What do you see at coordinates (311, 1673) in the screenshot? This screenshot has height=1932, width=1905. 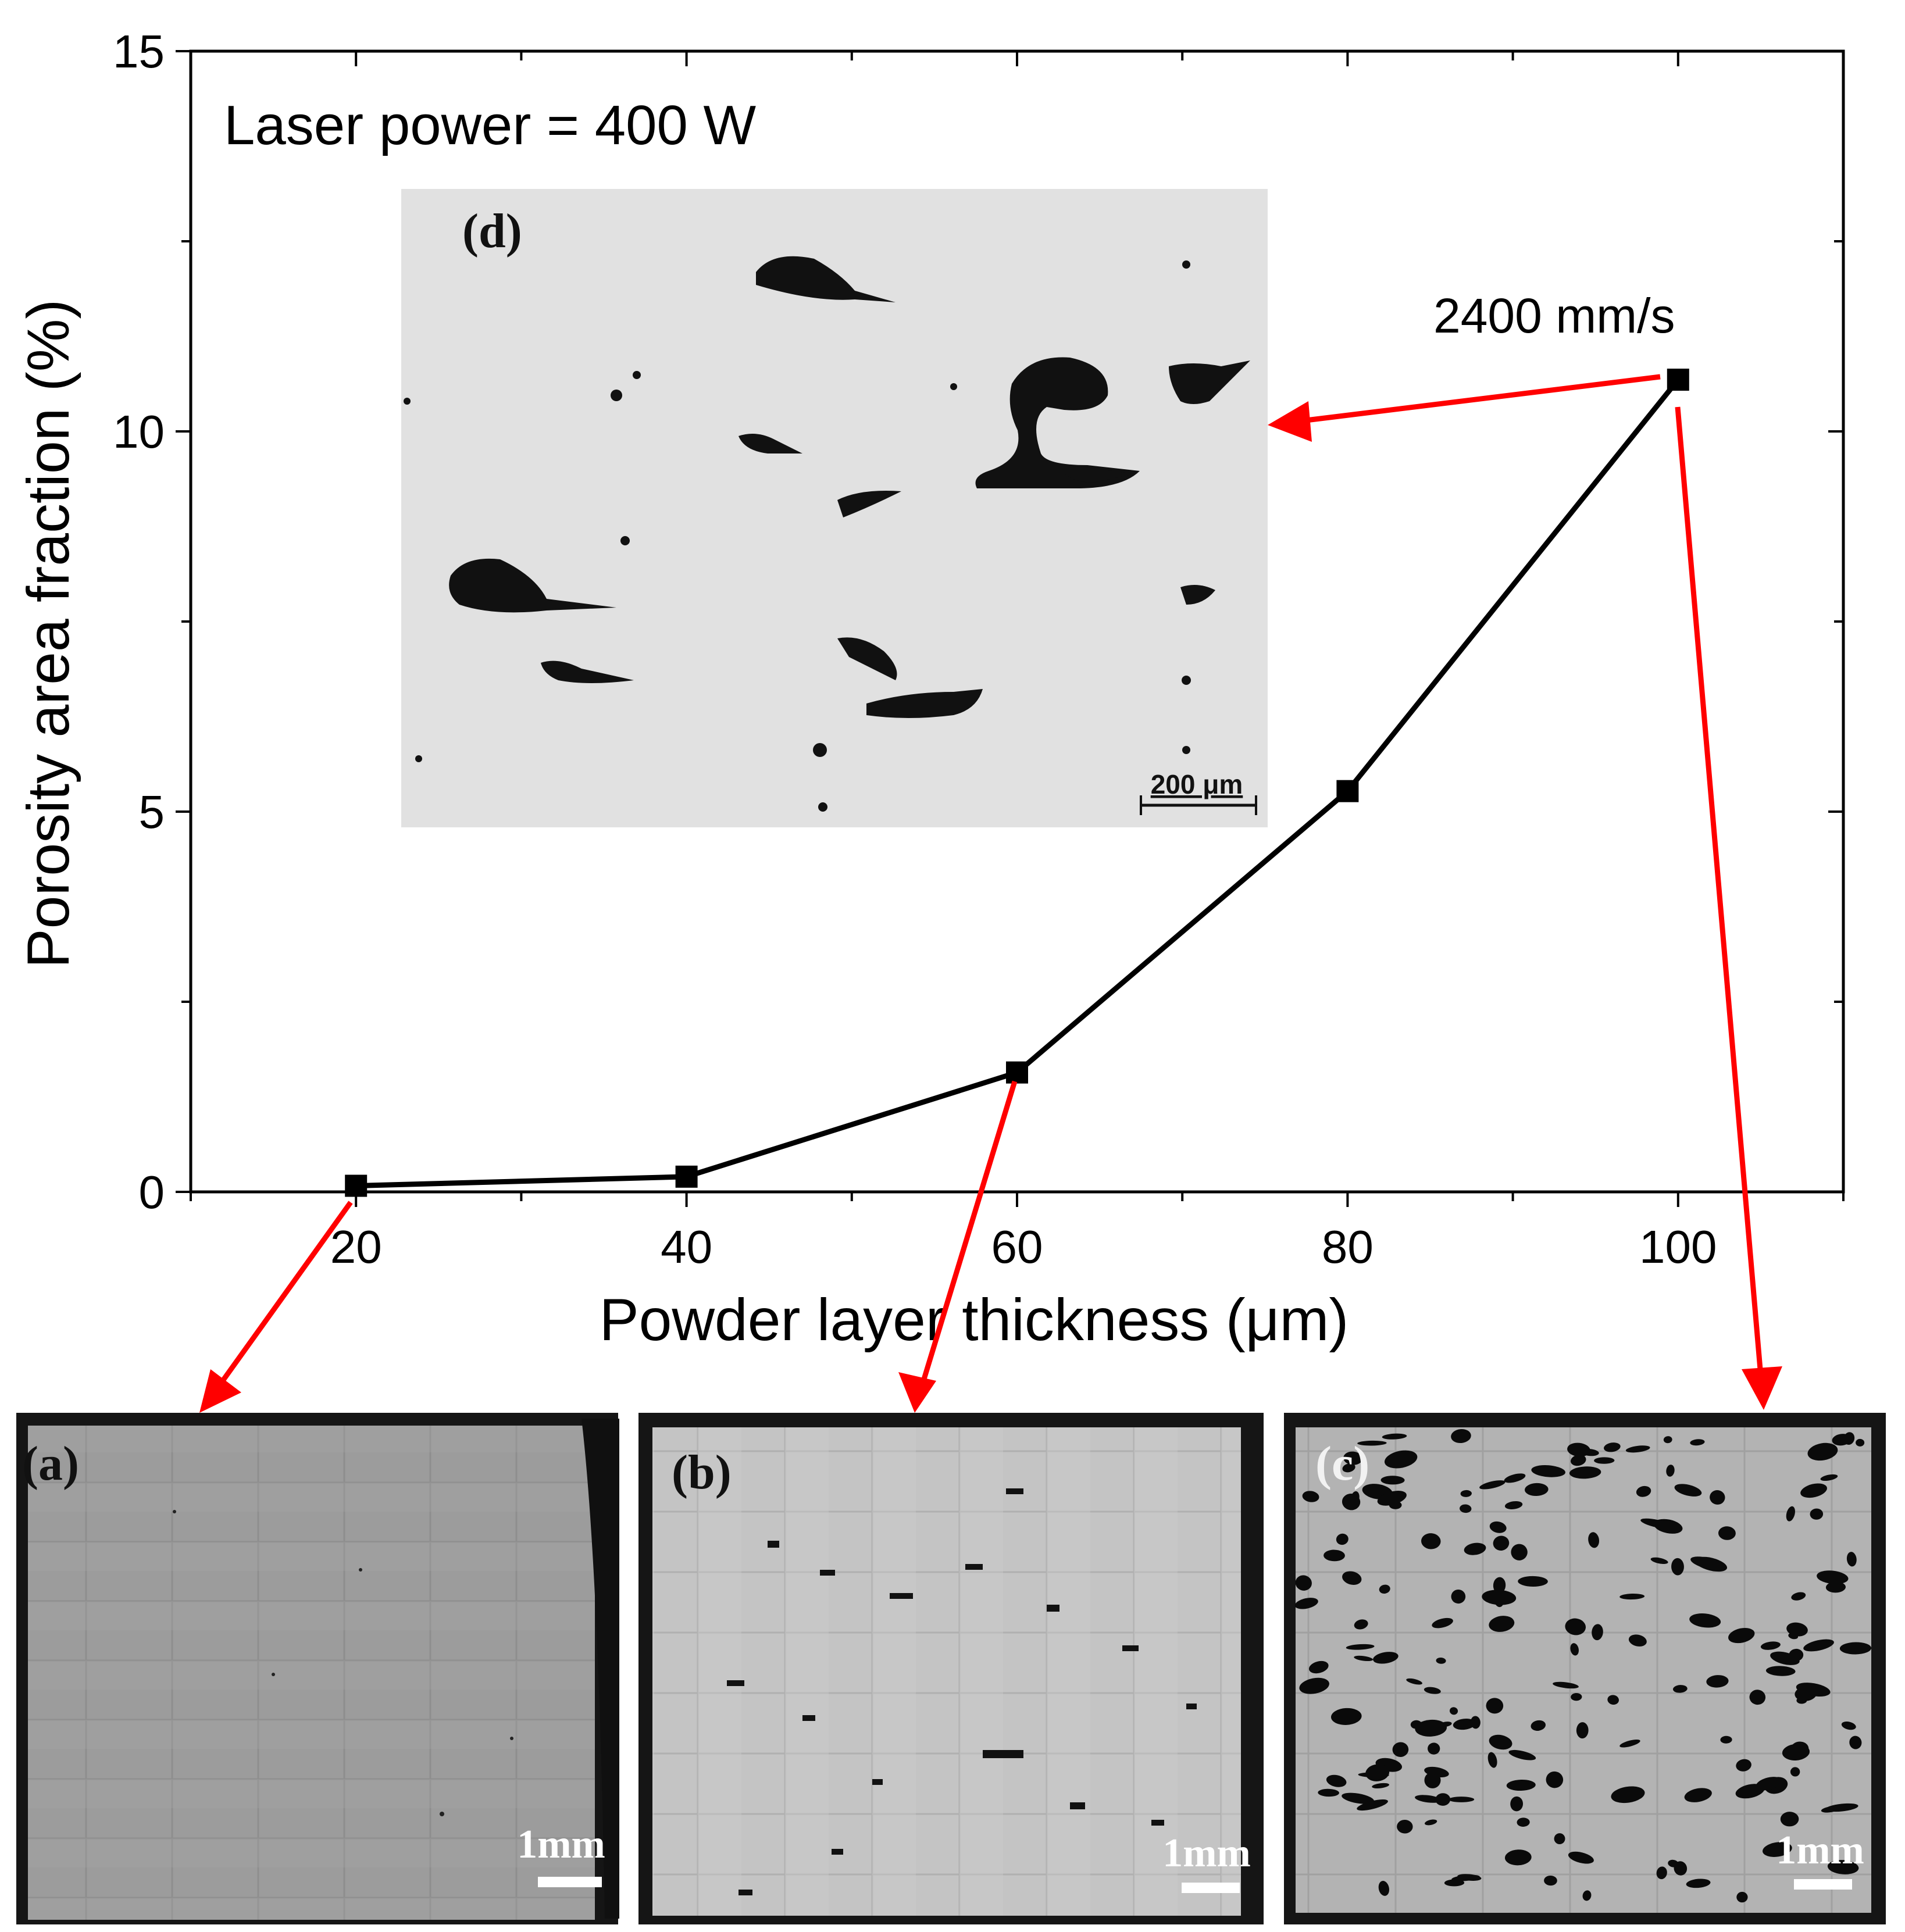 I see `micrograph-a-body` at bounding box center [311, 1673].